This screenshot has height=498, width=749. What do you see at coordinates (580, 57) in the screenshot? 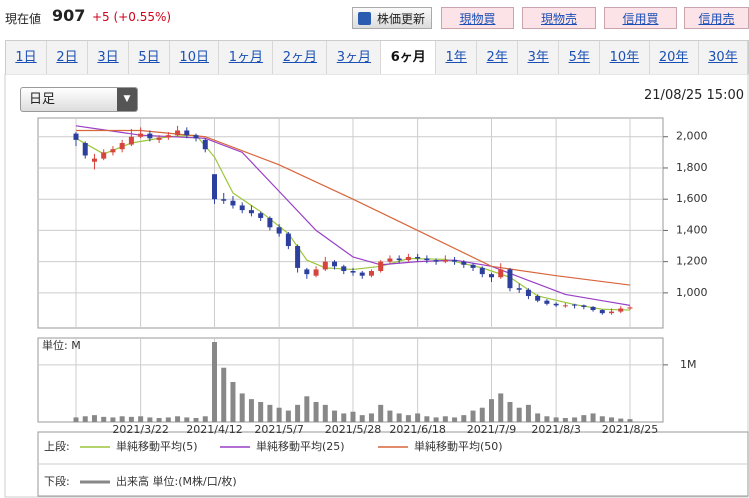
I see `period-tab: 5年` at bounding box center [580, 57].